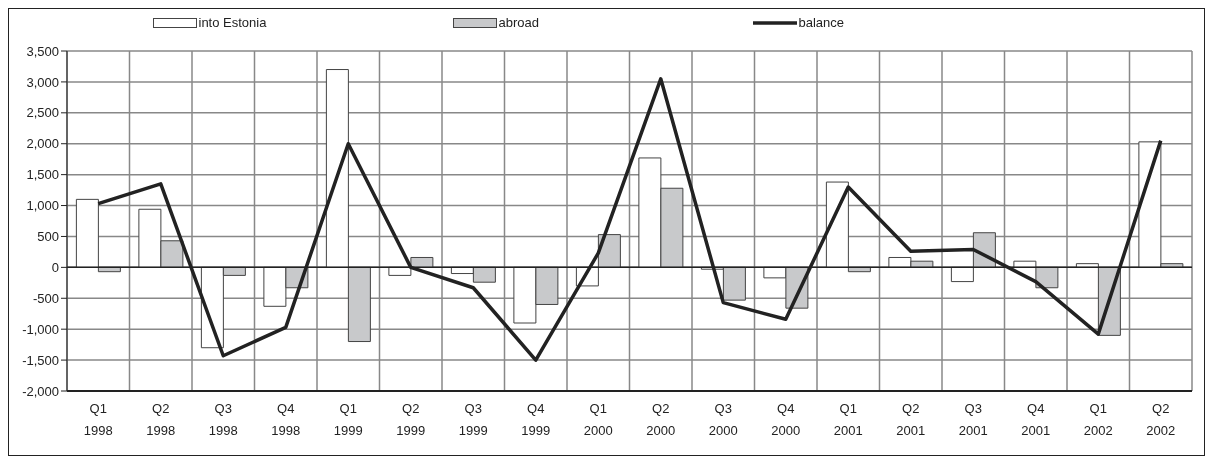  Describe the element at coordinates (411, 419) in the screenshot. I see `x-tick-label: Q2 1999` at that location.